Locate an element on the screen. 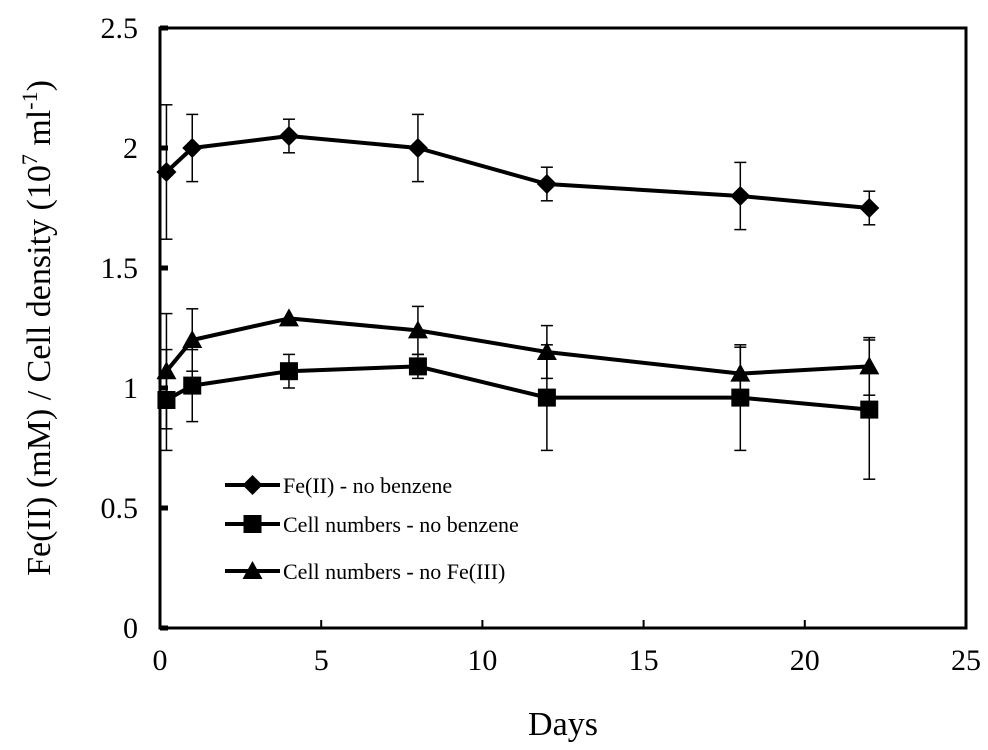  y-tick-label: 2 is located at coordinates (130, 148).